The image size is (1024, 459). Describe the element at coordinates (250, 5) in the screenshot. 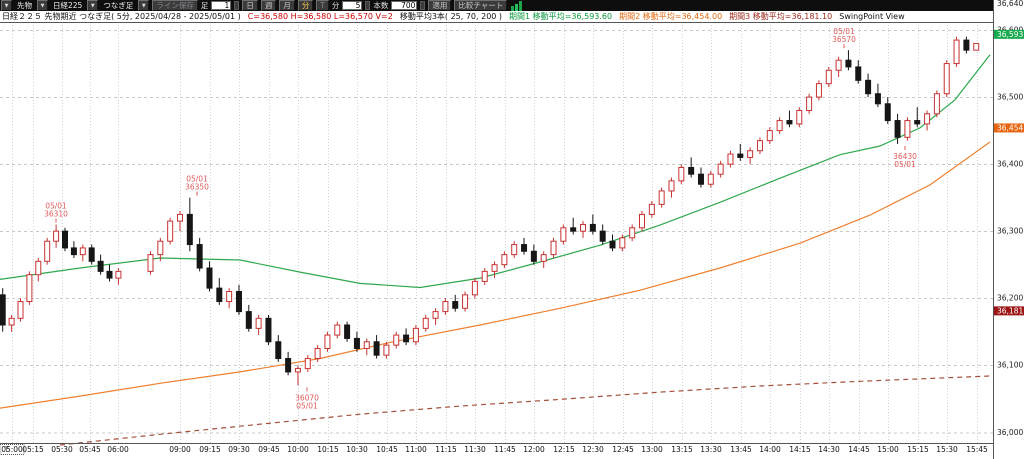

I see `period-day-button: 日` at that location.